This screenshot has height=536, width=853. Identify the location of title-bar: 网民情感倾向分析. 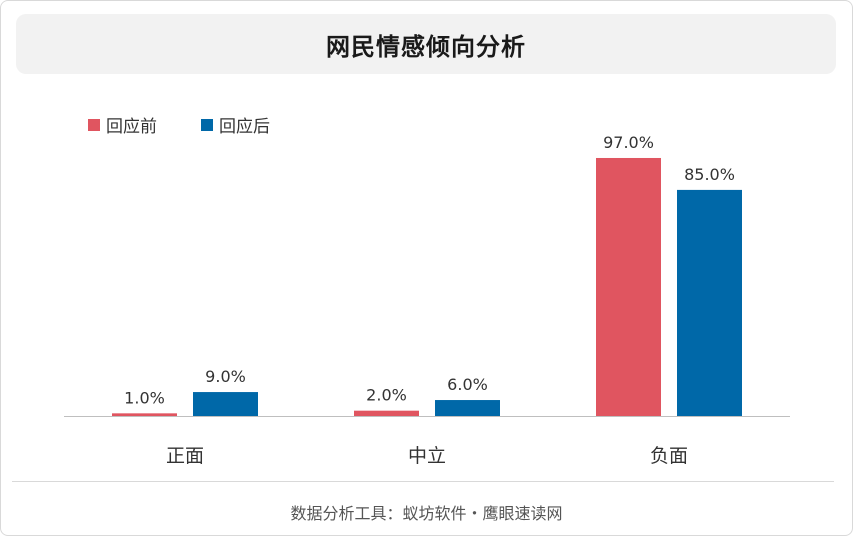
(426, 44).